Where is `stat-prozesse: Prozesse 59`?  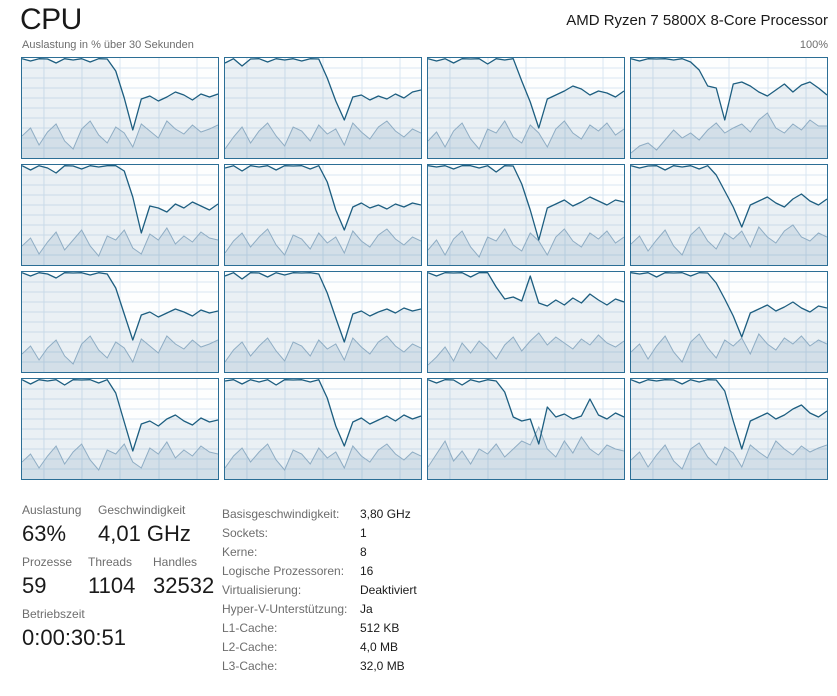 stat-prozesse: Prozesse 59 is located at coordinates (47, 577).